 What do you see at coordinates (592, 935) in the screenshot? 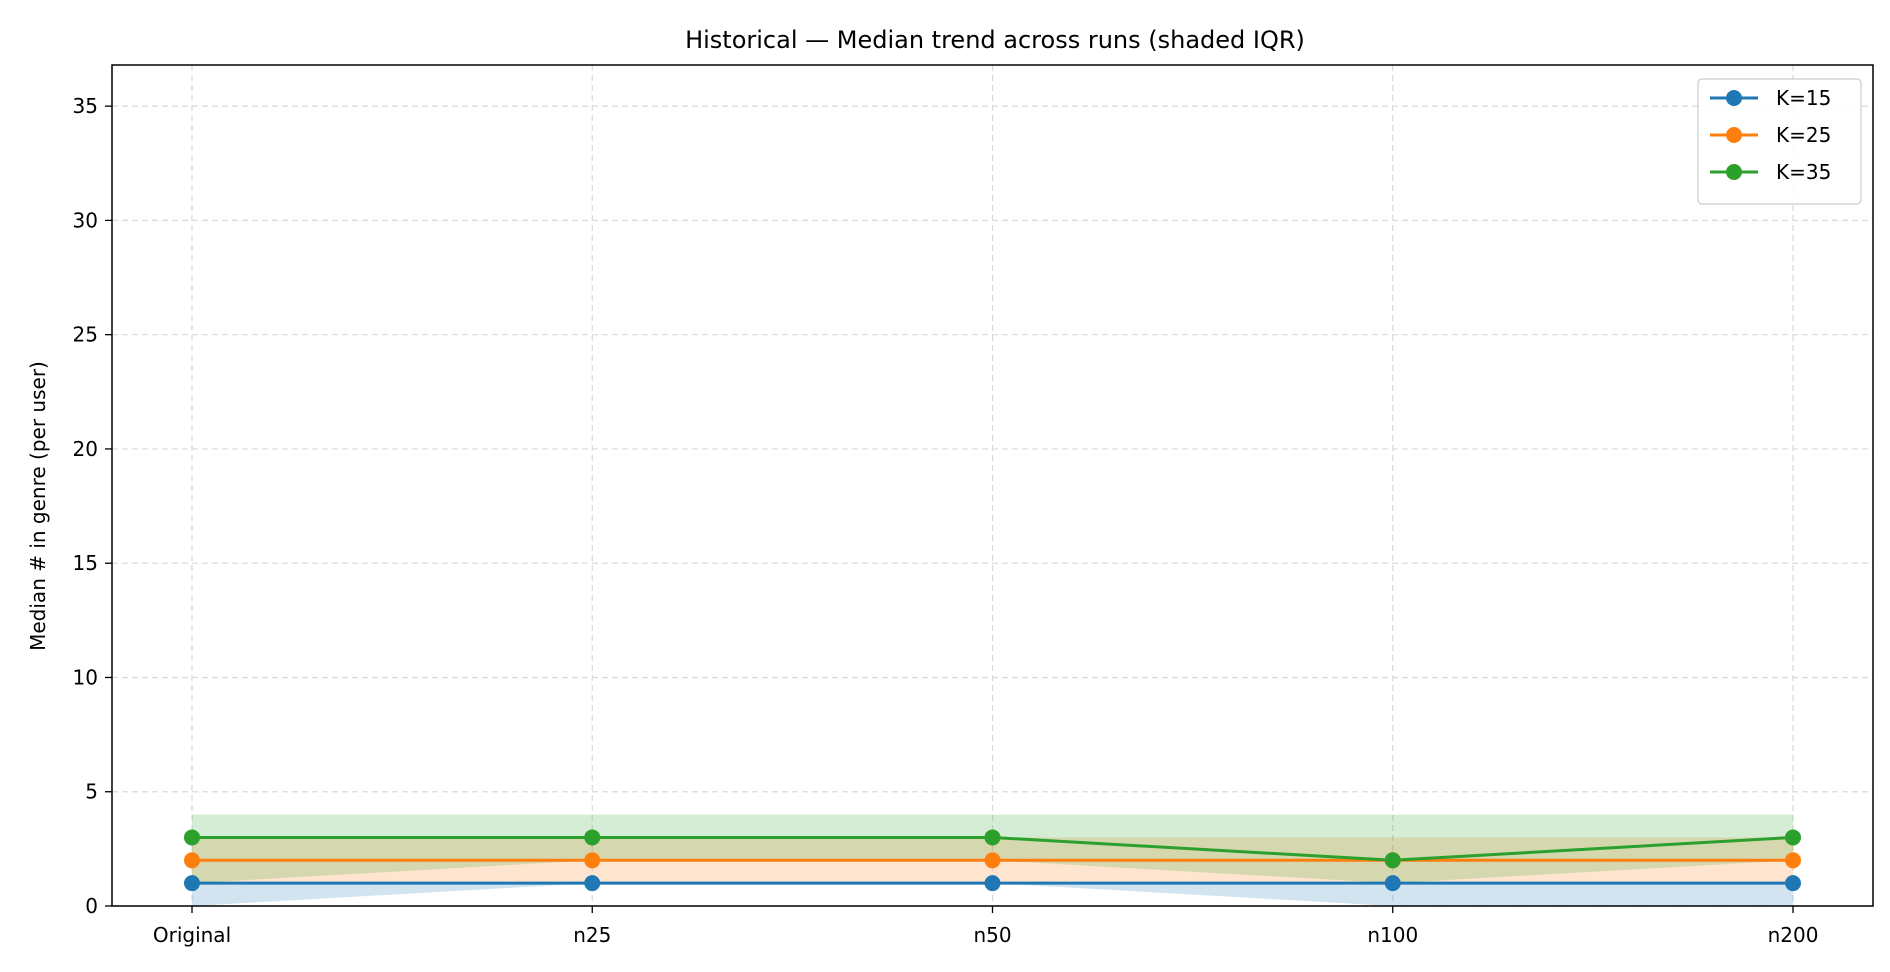
I see `x-tick-label: n25` at bounding box center [592, 935].